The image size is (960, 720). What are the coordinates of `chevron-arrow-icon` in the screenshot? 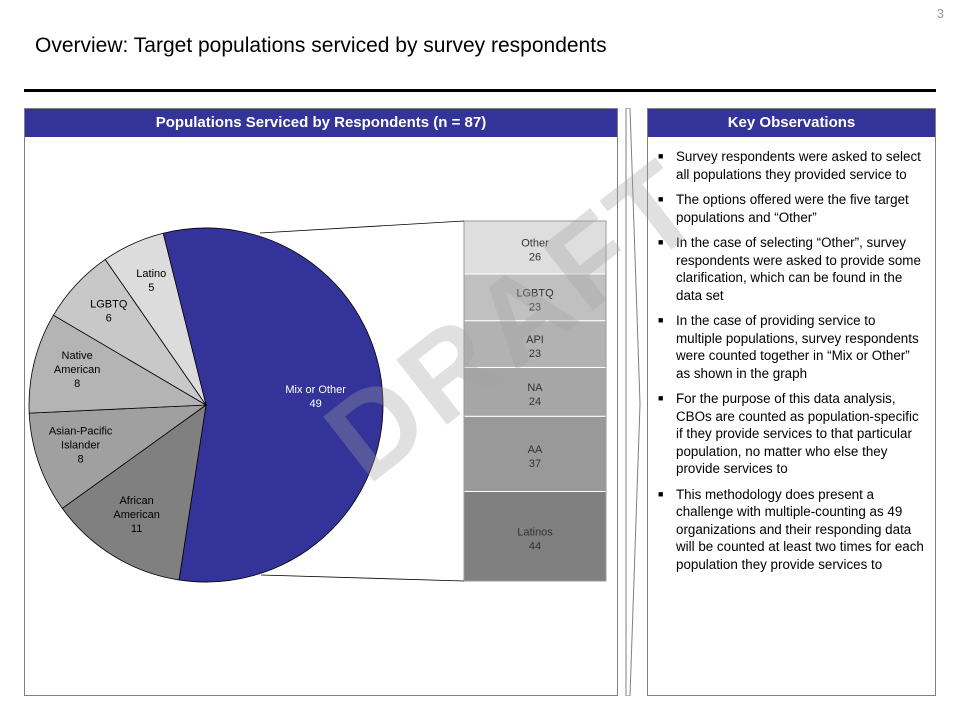 It's located at (633, 402).